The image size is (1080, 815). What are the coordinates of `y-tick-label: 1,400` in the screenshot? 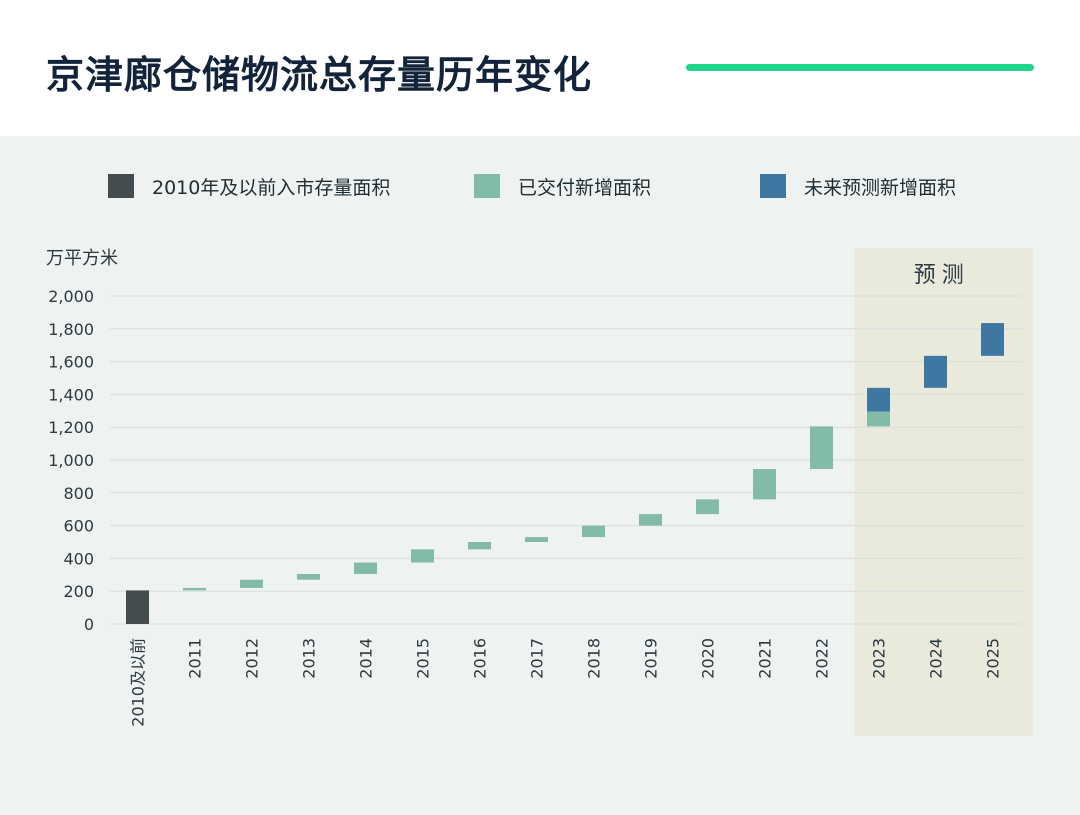 It's located at (71, 394).